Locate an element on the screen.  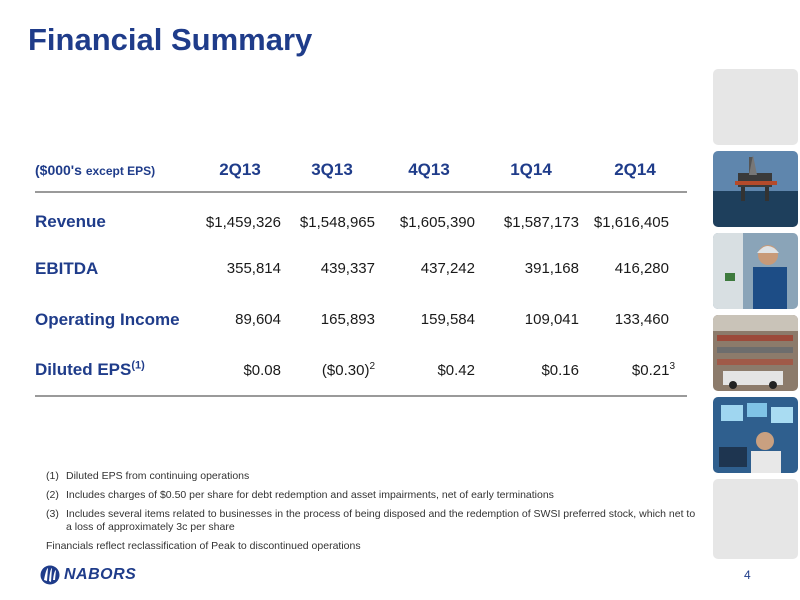
table-cell: $0.42 is located at coordinates (429, 371).